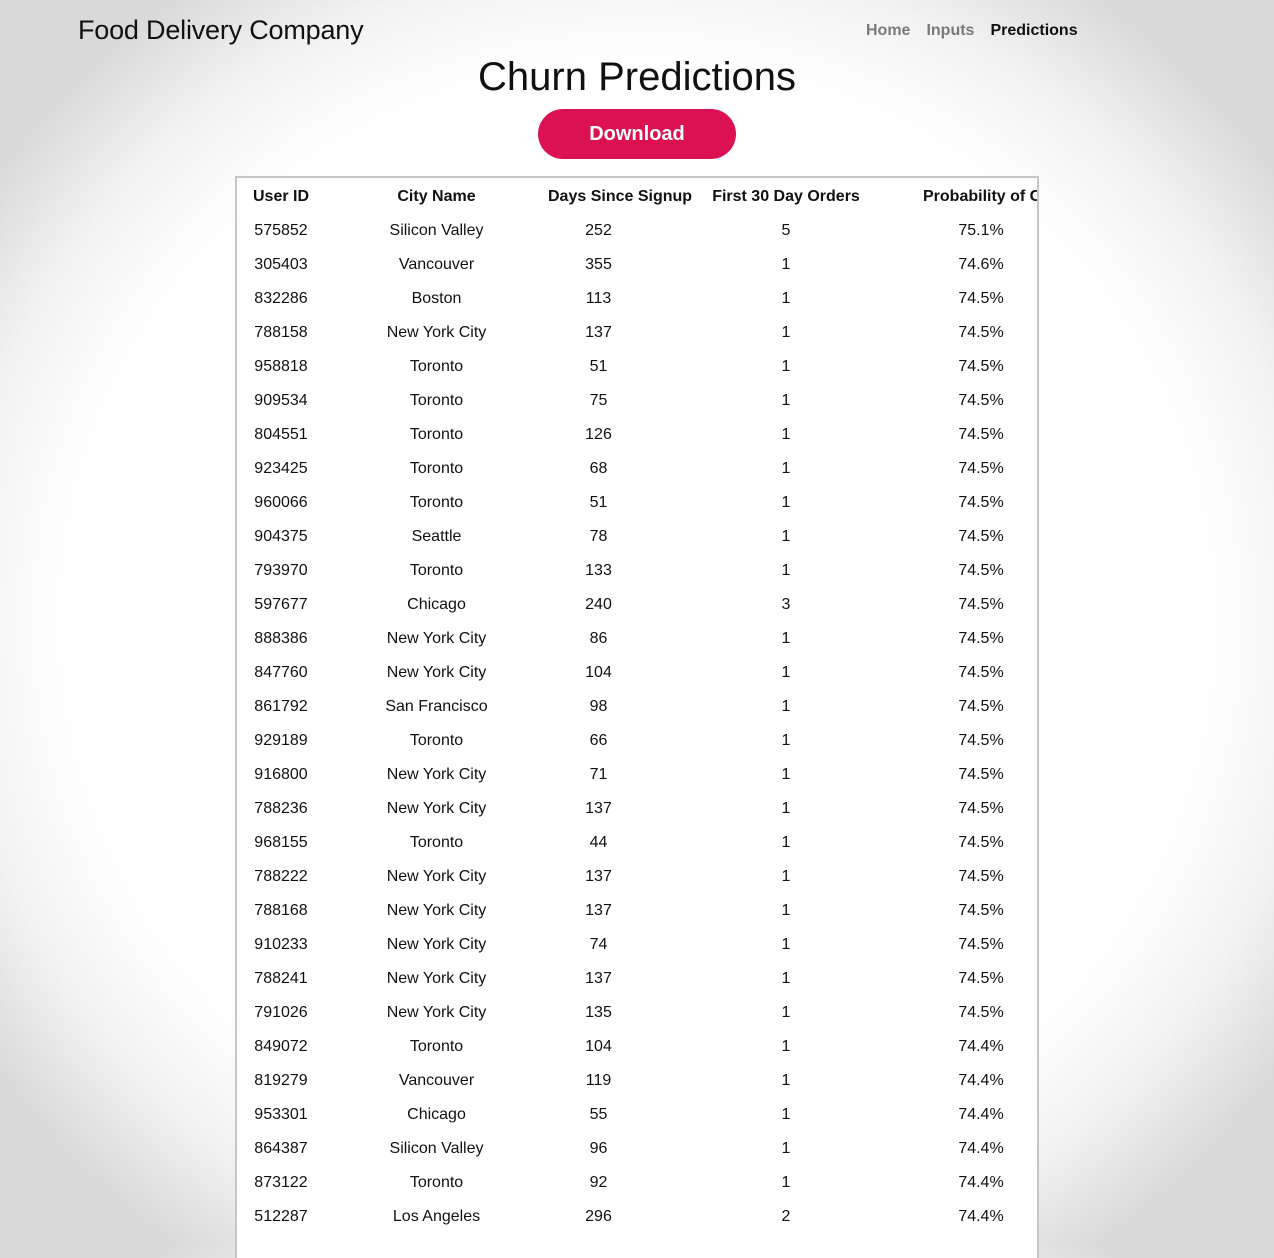 This screenshot has height=1258, width=1274. I want to click on table-row: 788168 New York City 137 1 74.5%, so click(637, 911).